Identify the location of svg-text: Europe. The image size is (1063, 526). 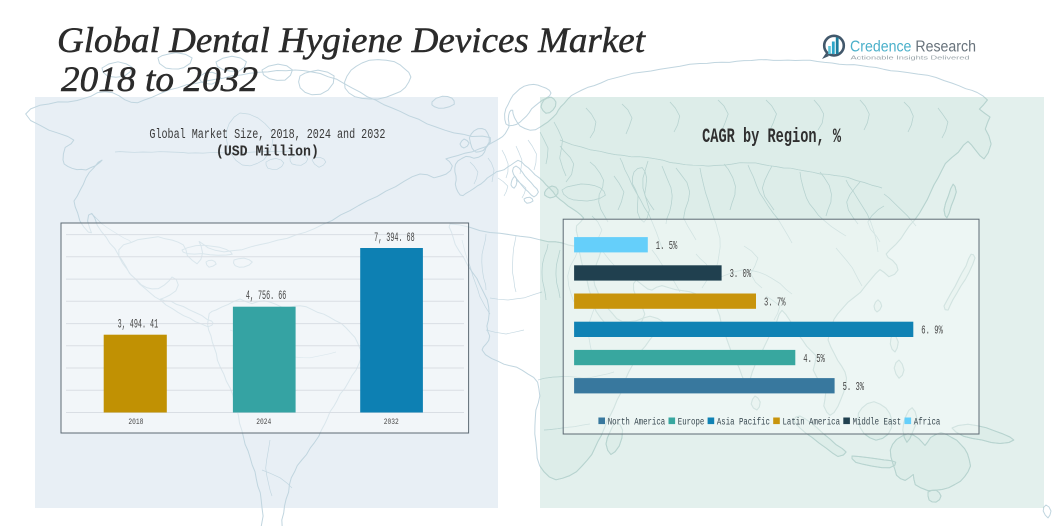
(691, 422).